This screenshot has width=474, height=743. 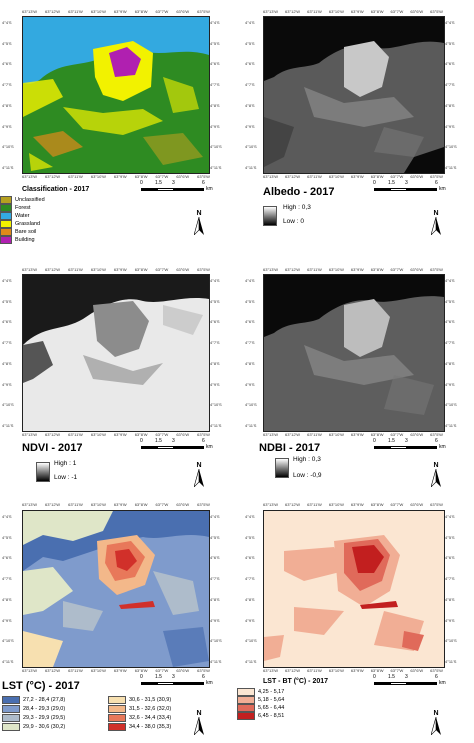 What do you see at coordinates (150, 700) in the screenshot?
I see `legend-label: 30,6 - 31,5 (30,9)` at bounding box center [150, 700].